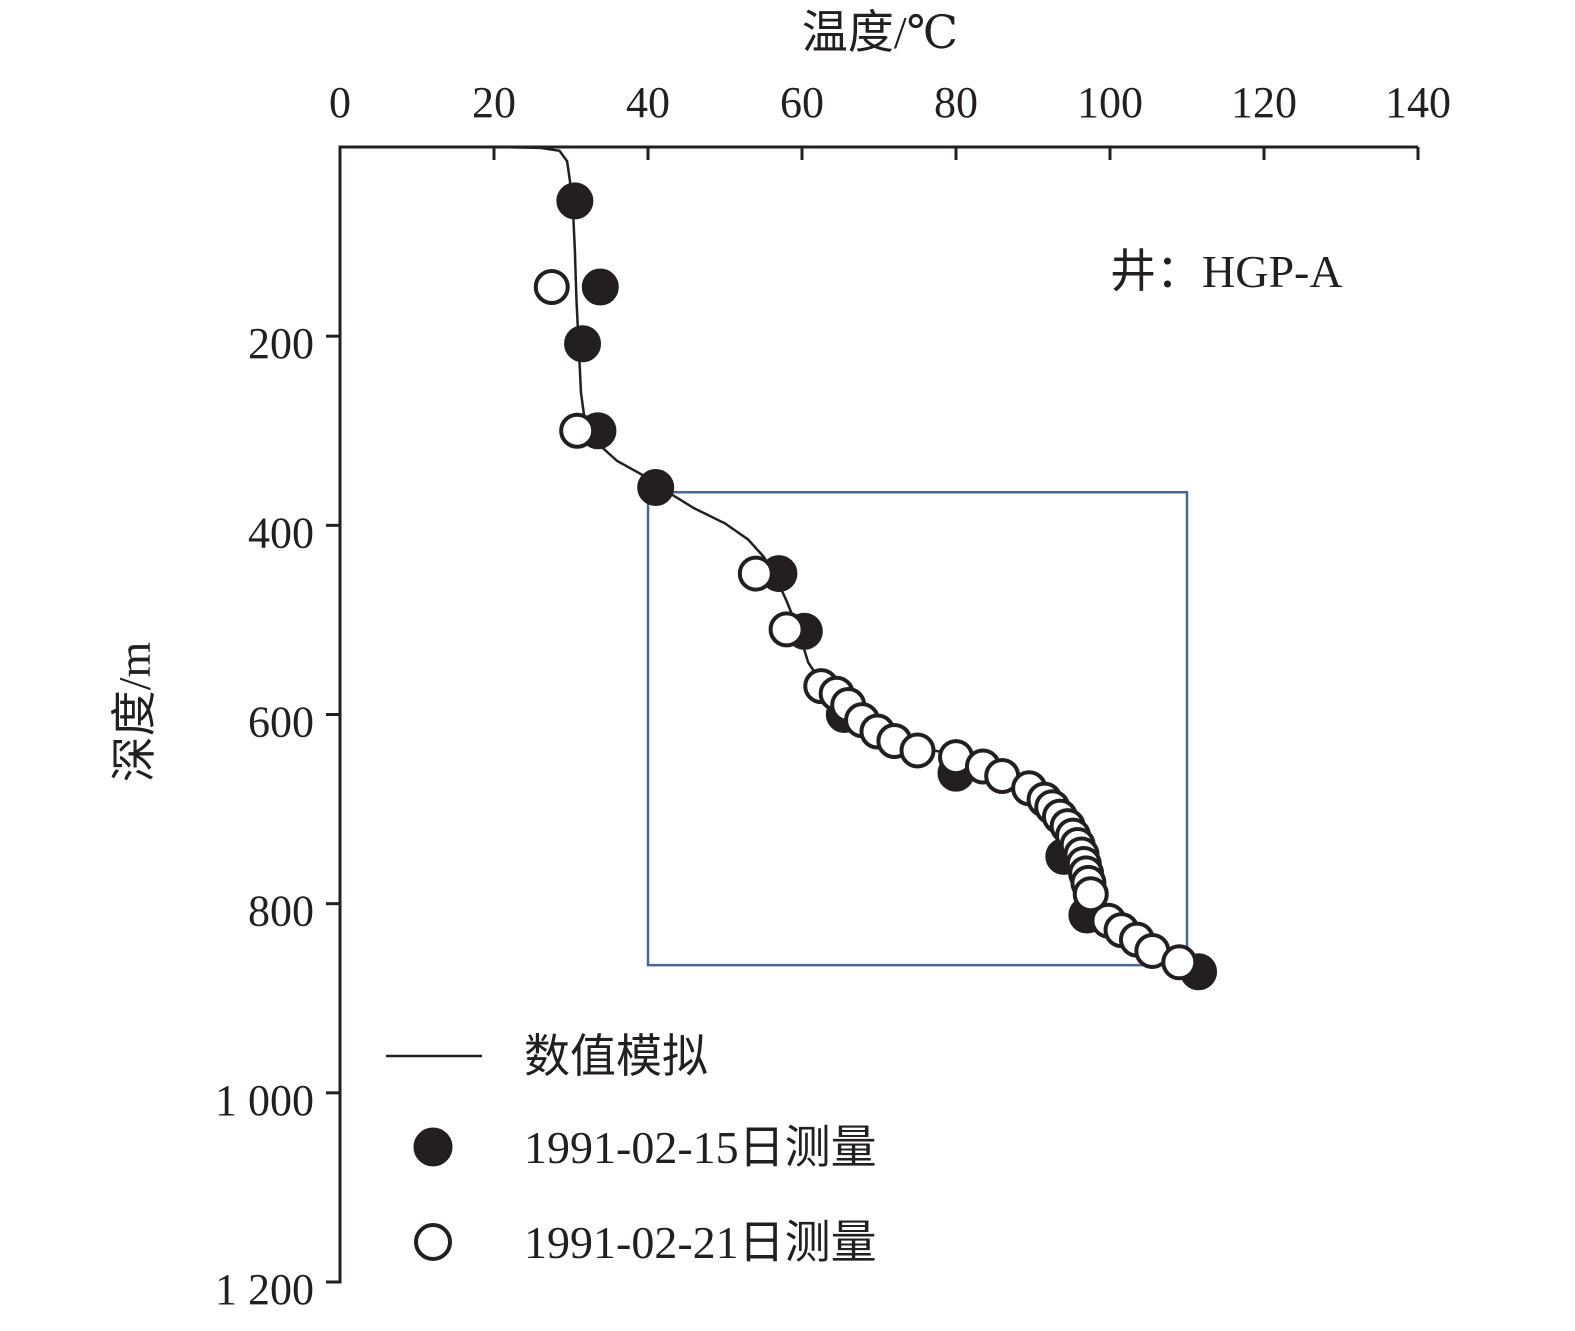 This screenshot has height=1331, width=1575. Describe the element at coordinates (433, 1147) in the screenshot. I see `legend-marker-filled` at that location.